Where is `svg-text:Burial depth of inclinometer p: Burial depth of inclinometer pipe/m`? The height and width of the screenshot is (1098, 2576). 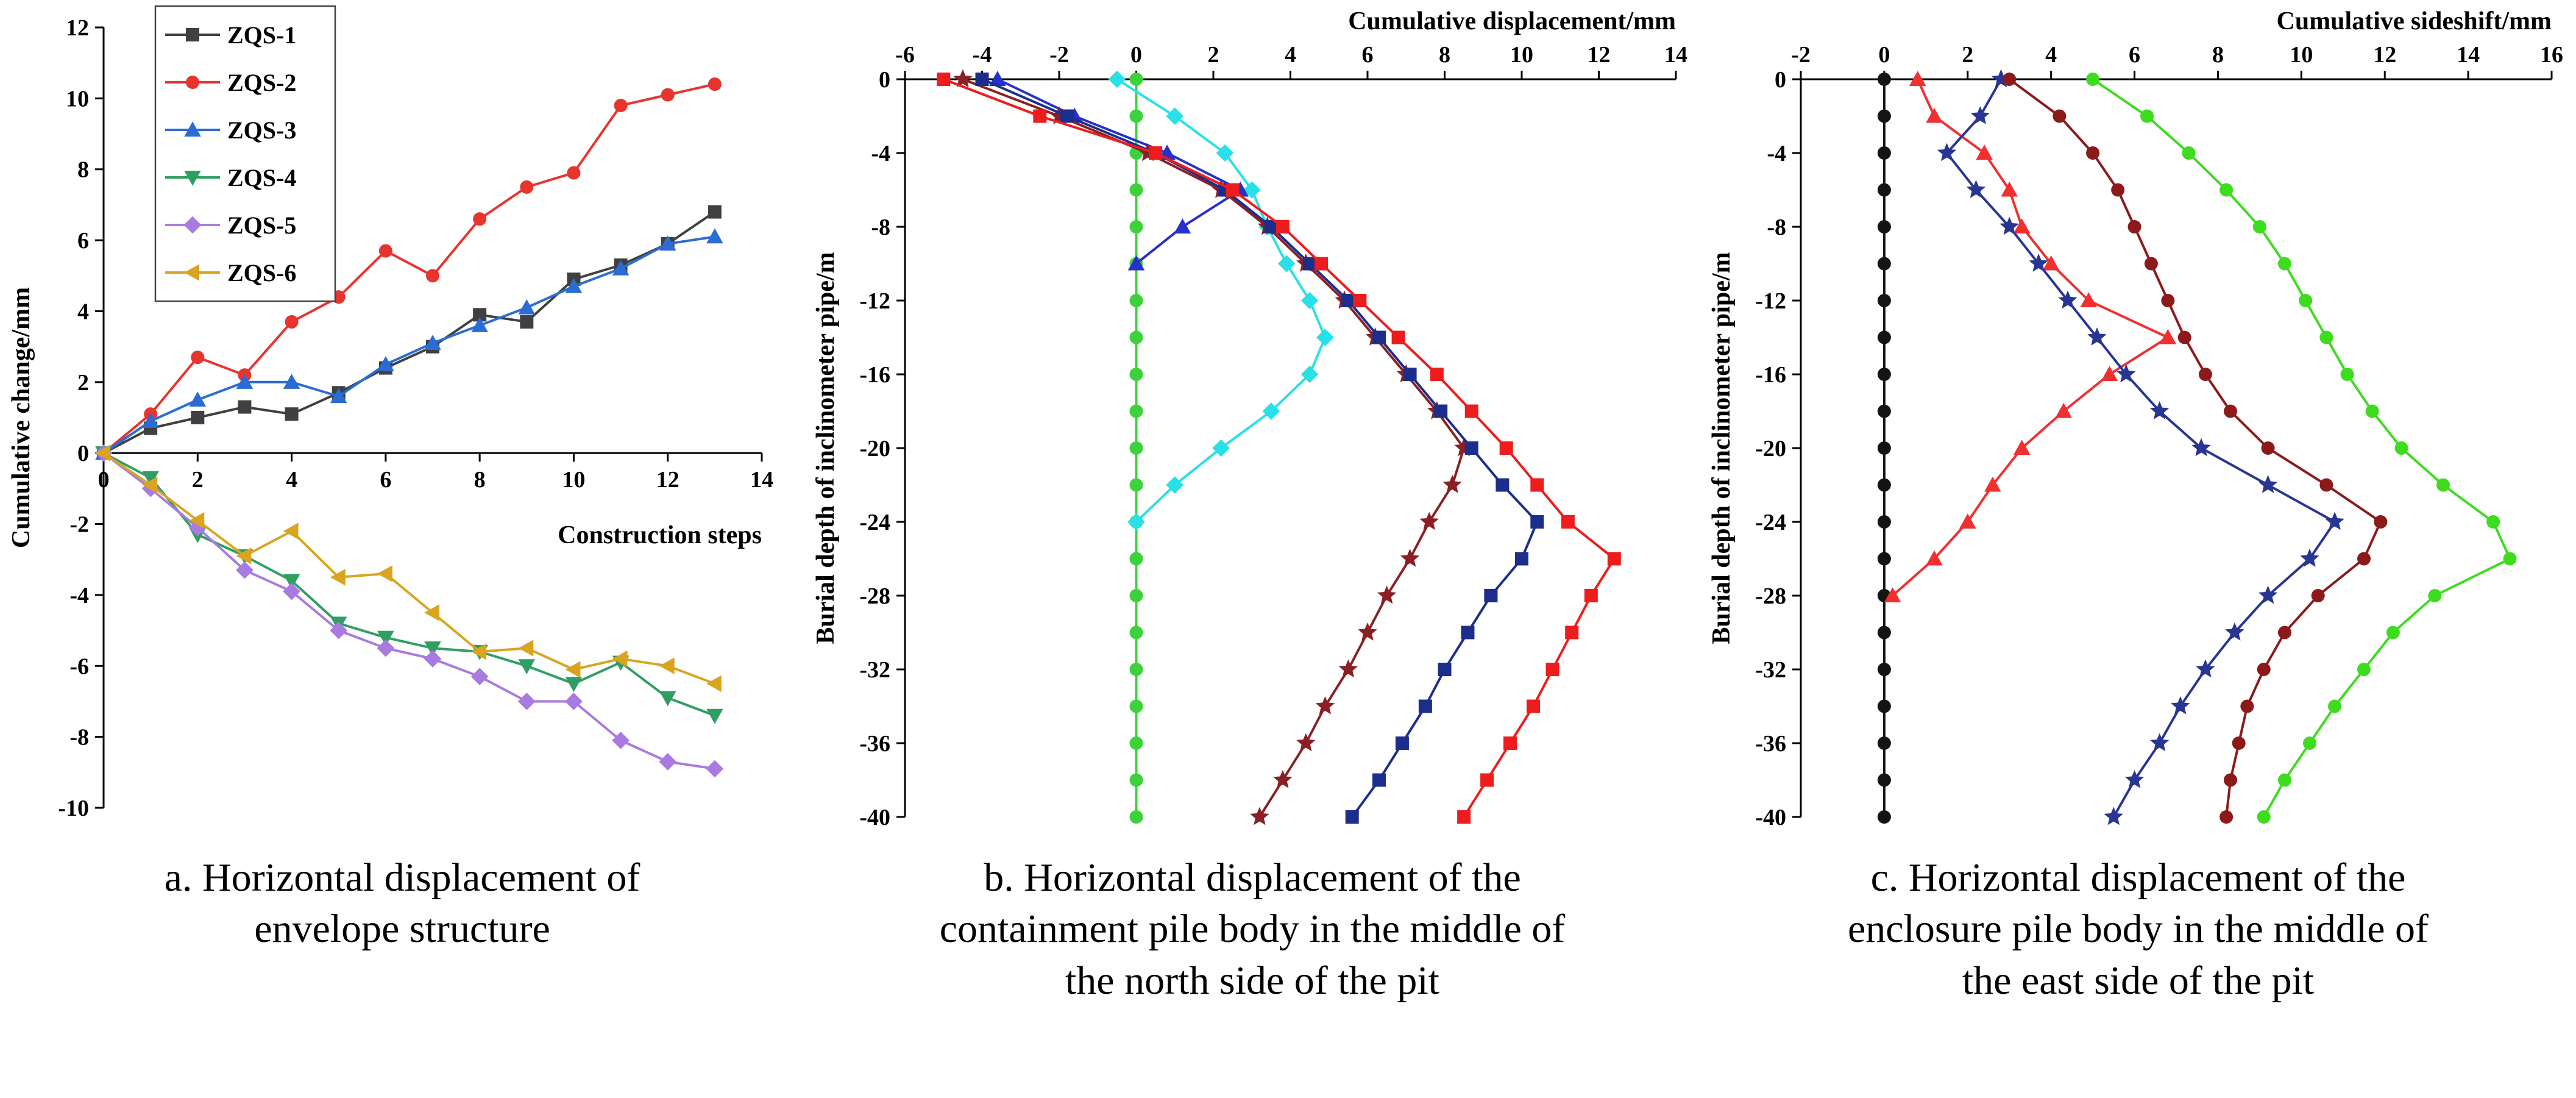
svg-text:Burial depth of inclinometer p: Burial depth of inclinometer pipe/m is located at coordinates (826, 448).